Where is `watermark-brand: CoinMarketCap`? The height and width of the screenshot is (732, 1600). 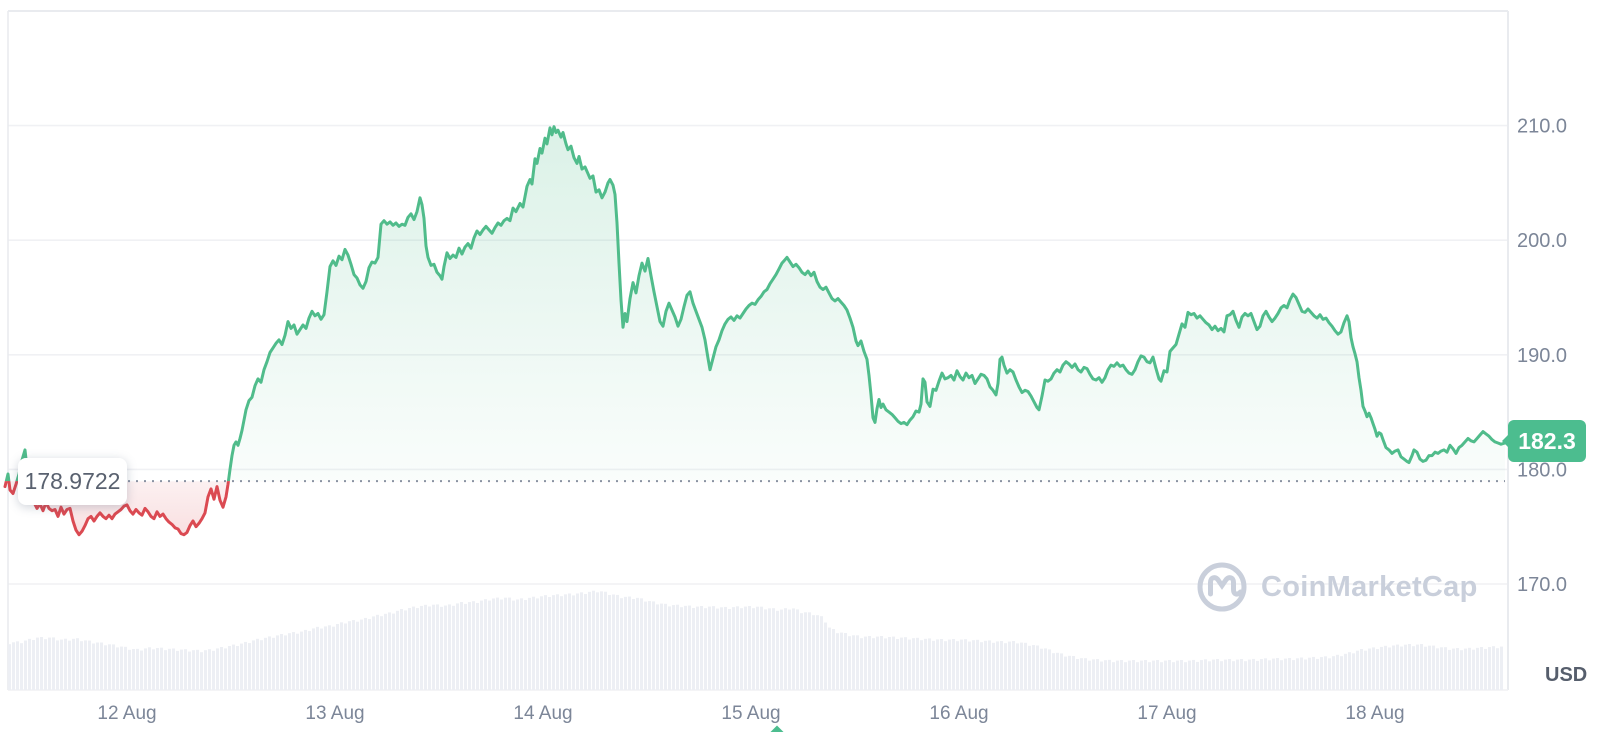
watermark-brand: CoinMarketCap is located at coordinates (1369, 586).